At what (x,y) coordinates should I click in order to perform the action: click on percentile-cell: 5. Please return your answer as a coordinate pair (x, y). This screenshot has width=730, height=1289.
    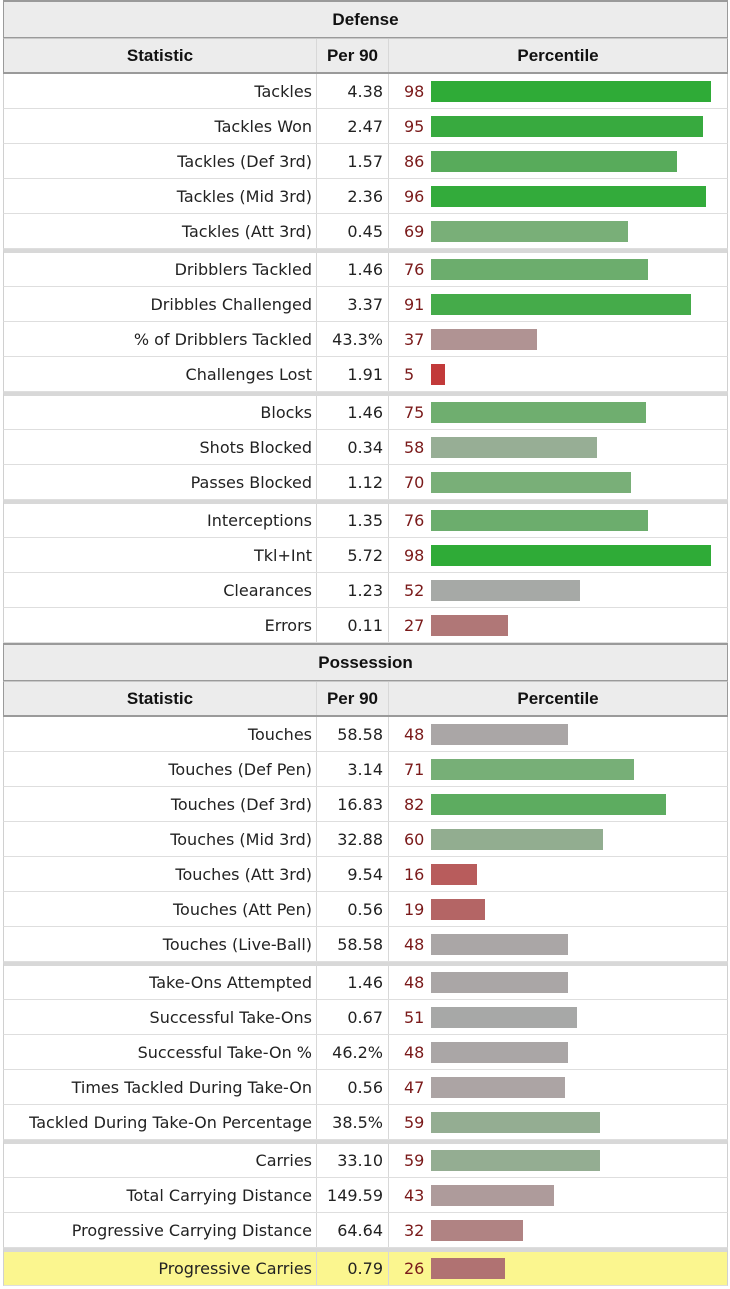
    Looking at the image, I should click on (557, 374).